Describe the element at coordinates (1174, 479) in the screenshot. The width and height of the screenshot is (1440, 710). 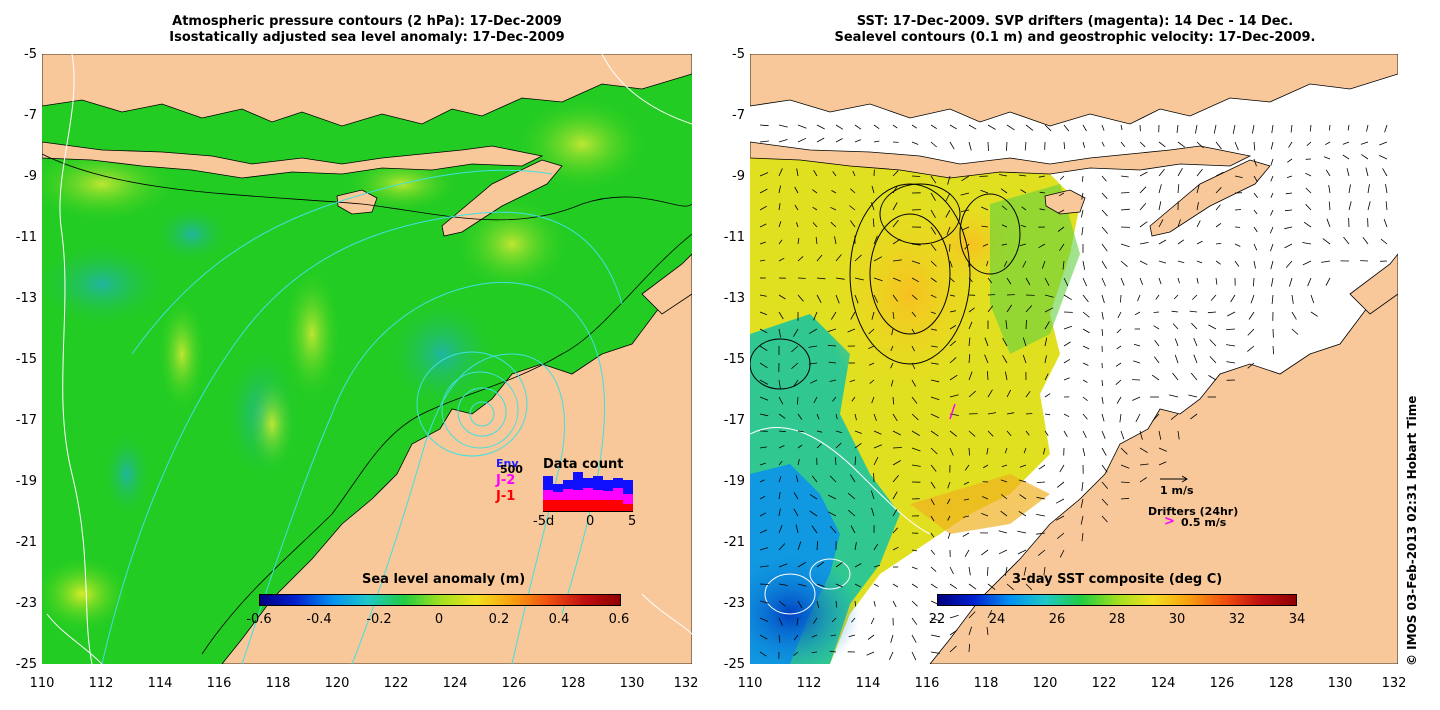
I see `velocity-scale-arrow` at that location.